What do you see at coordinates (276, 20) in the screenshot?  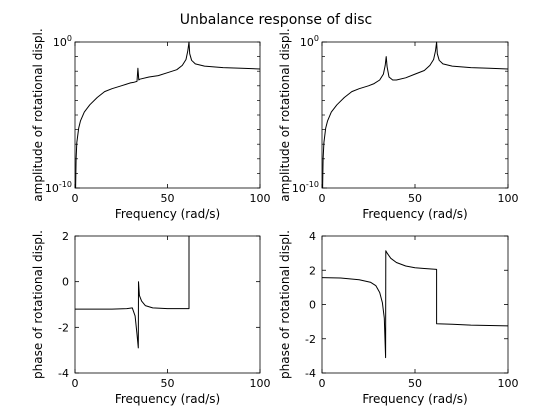 I see `figure-title: Unbalance response of disc` at bounding box center [276, 20].